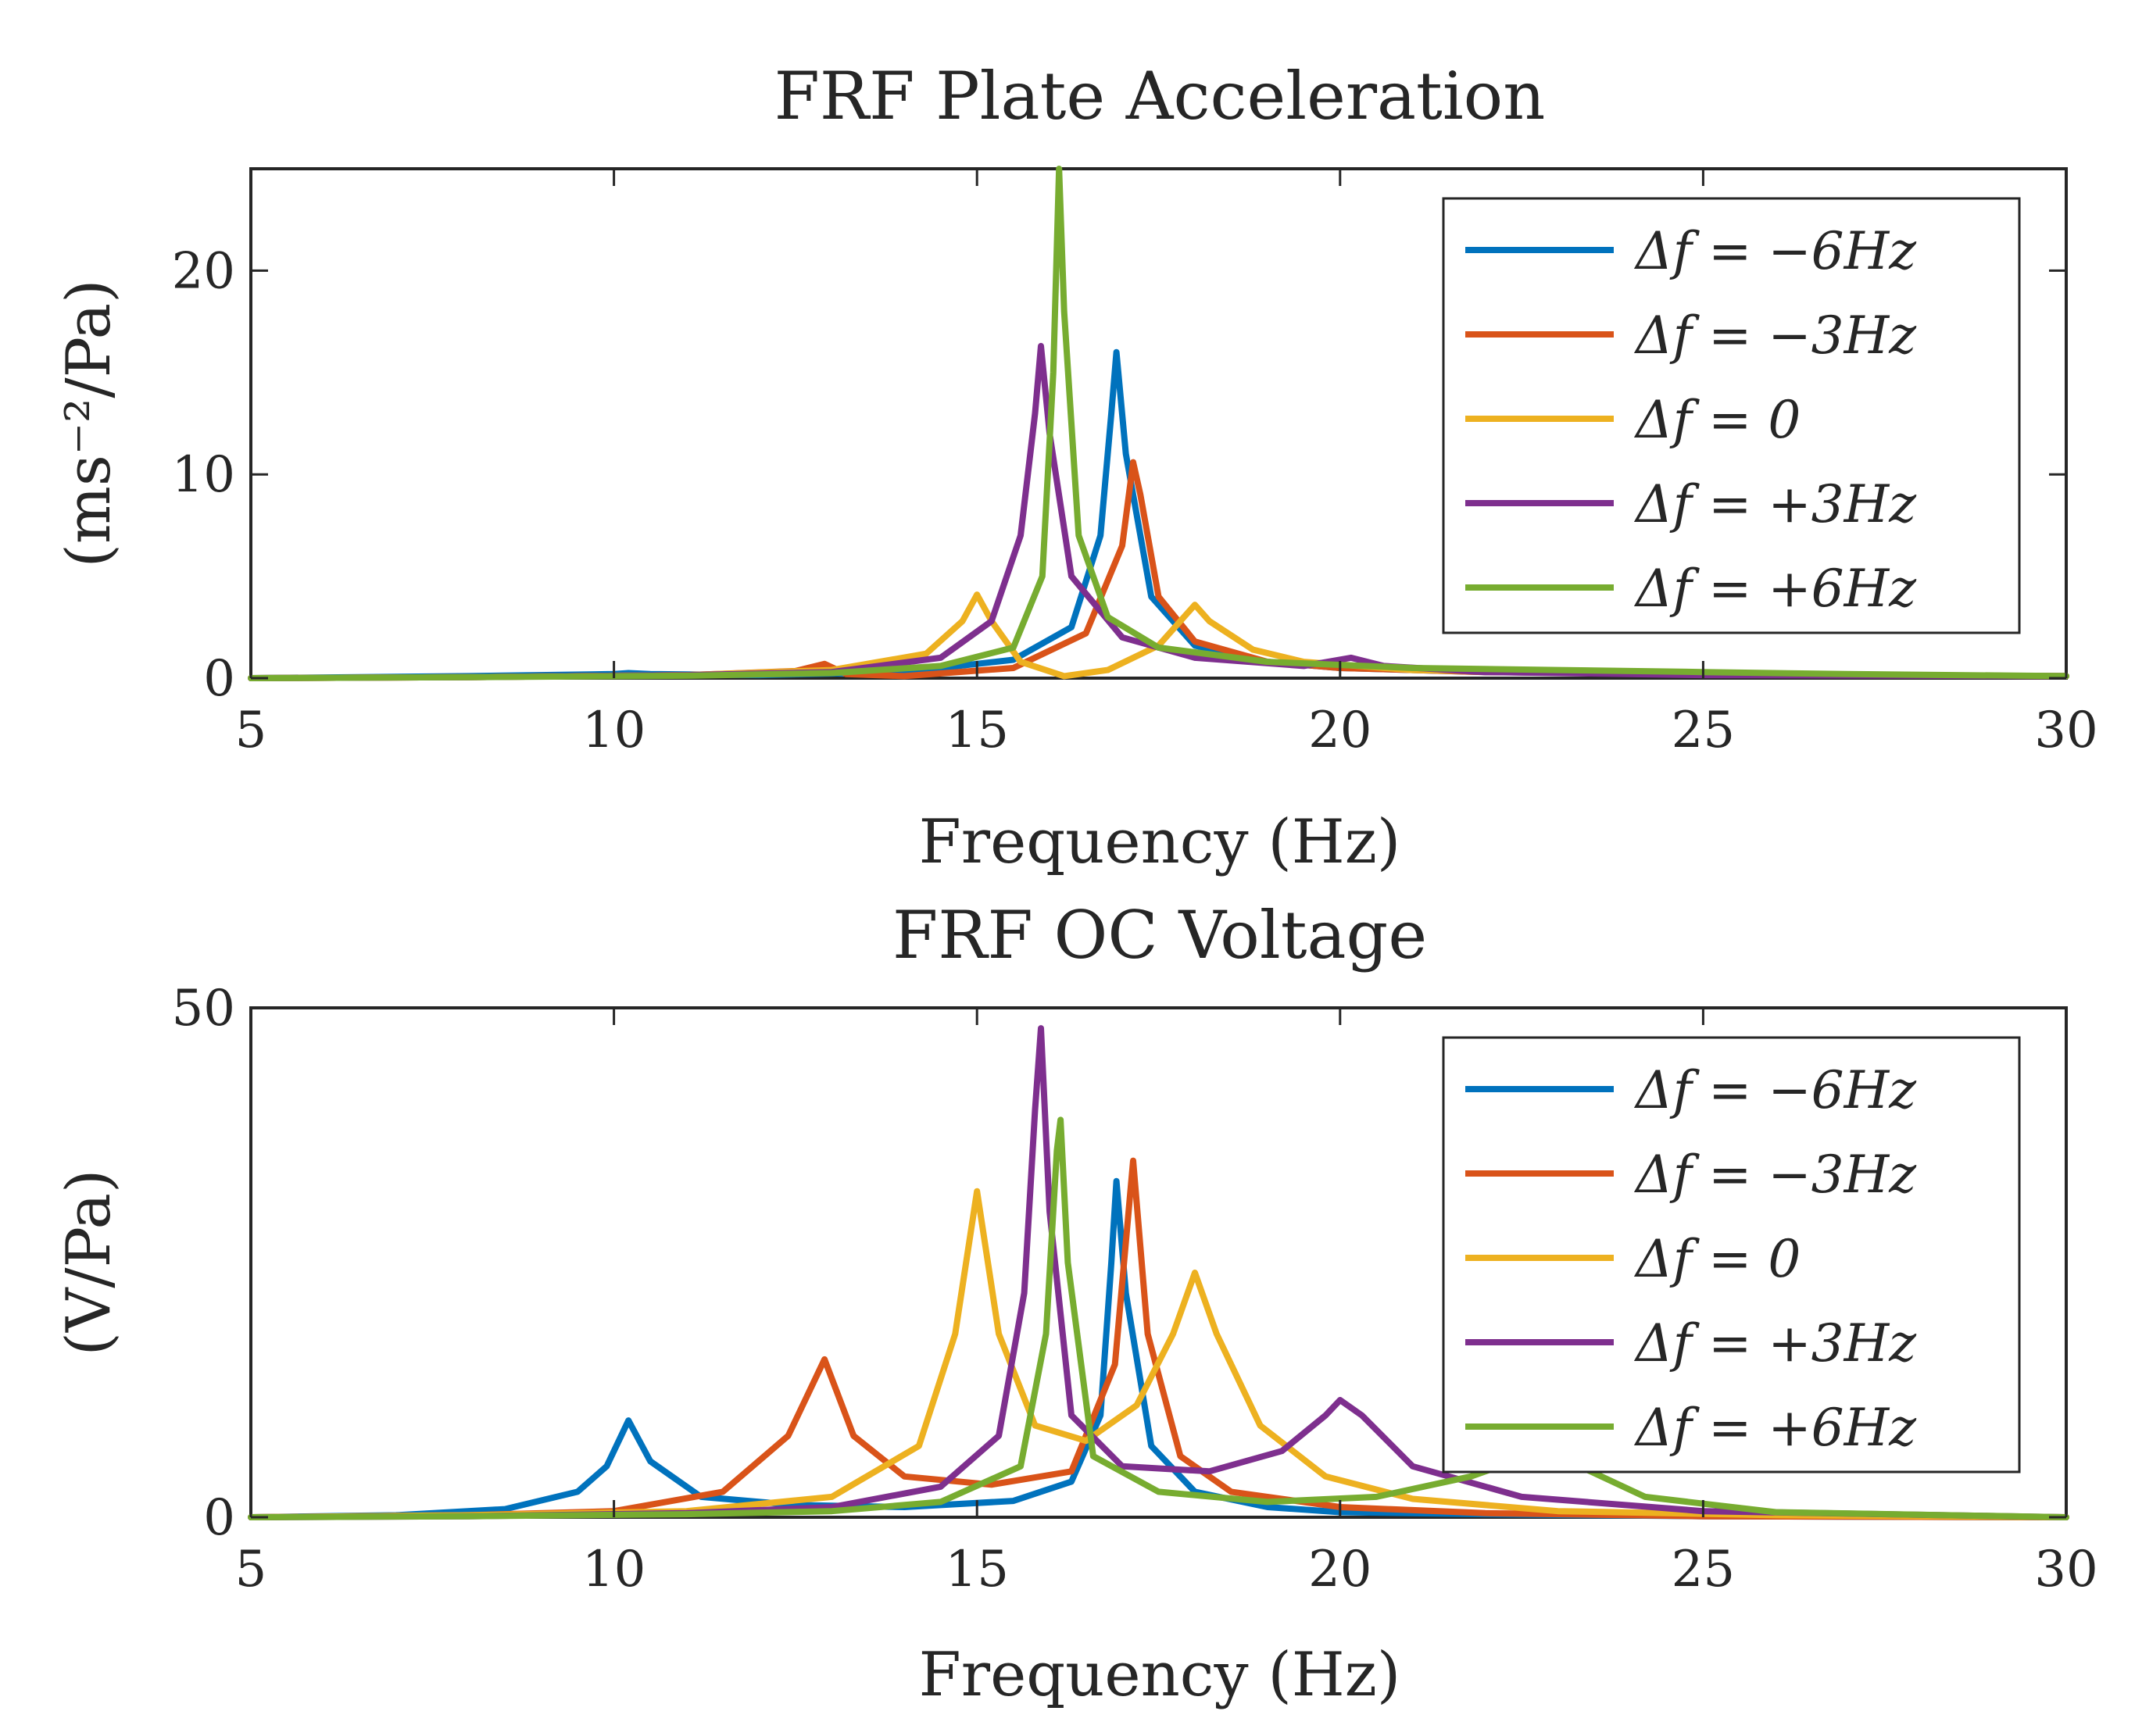 This screenshot has width=2135, height=1736. I want to click on y-tick-label: 10, so click(203, 475).